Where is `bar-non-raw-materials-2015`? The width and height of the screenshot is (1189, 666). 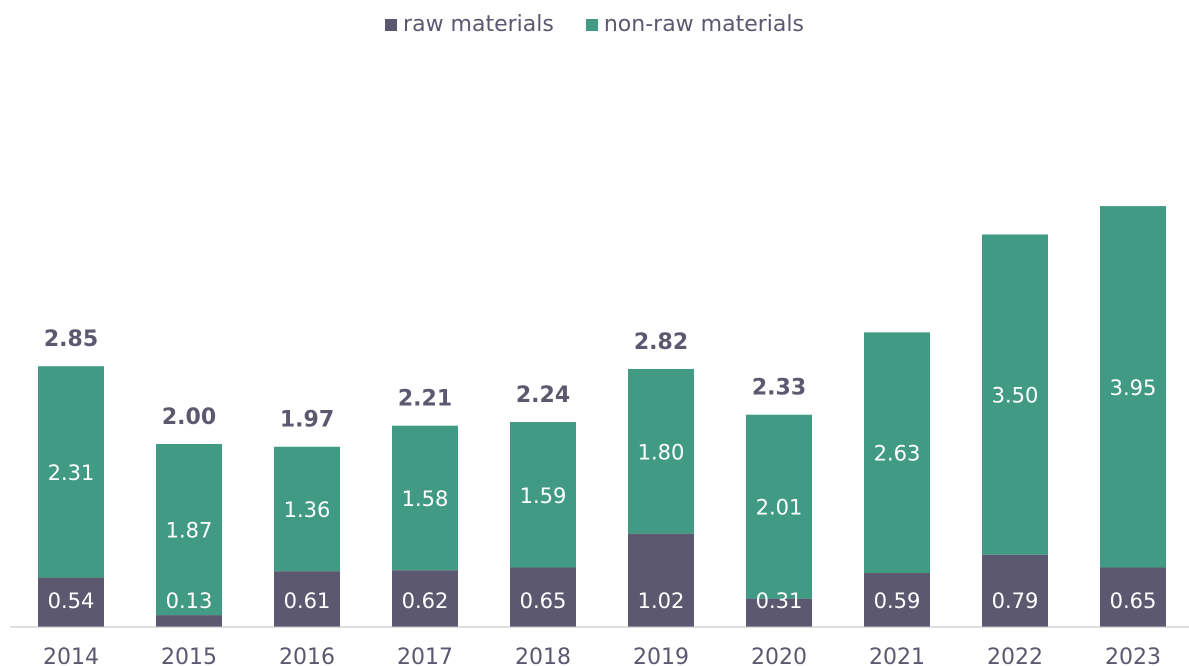
bar-non-raw-materials-2015 is located at coordinates (189, 530).